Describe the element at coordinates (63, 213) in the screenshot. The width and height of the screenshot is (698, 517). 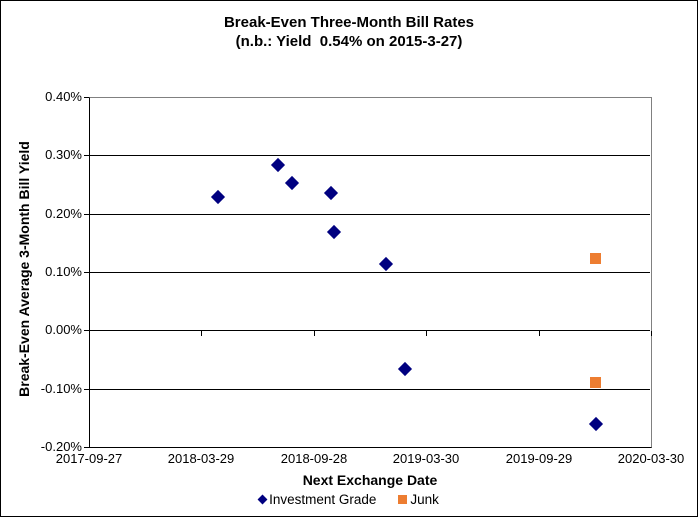
I see `y-tick-label: 0.20%` at that location.